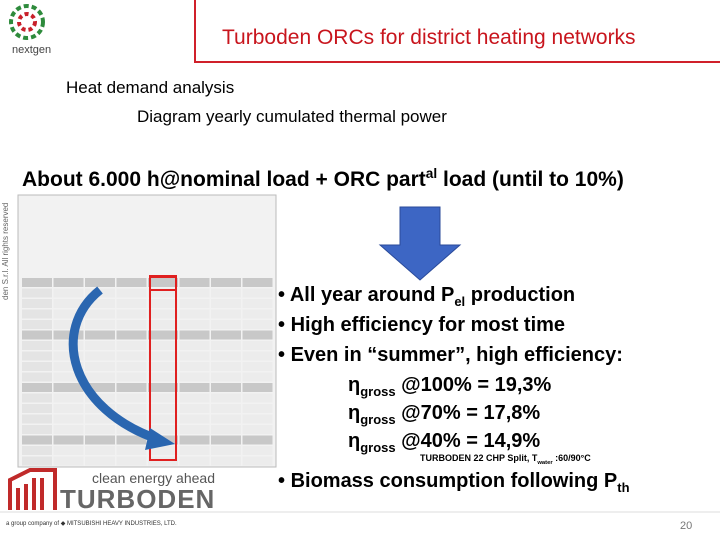  Describe the element at coordinates (150, 87) in the screenshot. I see `subtitle: Heat demand analysis` at that location.